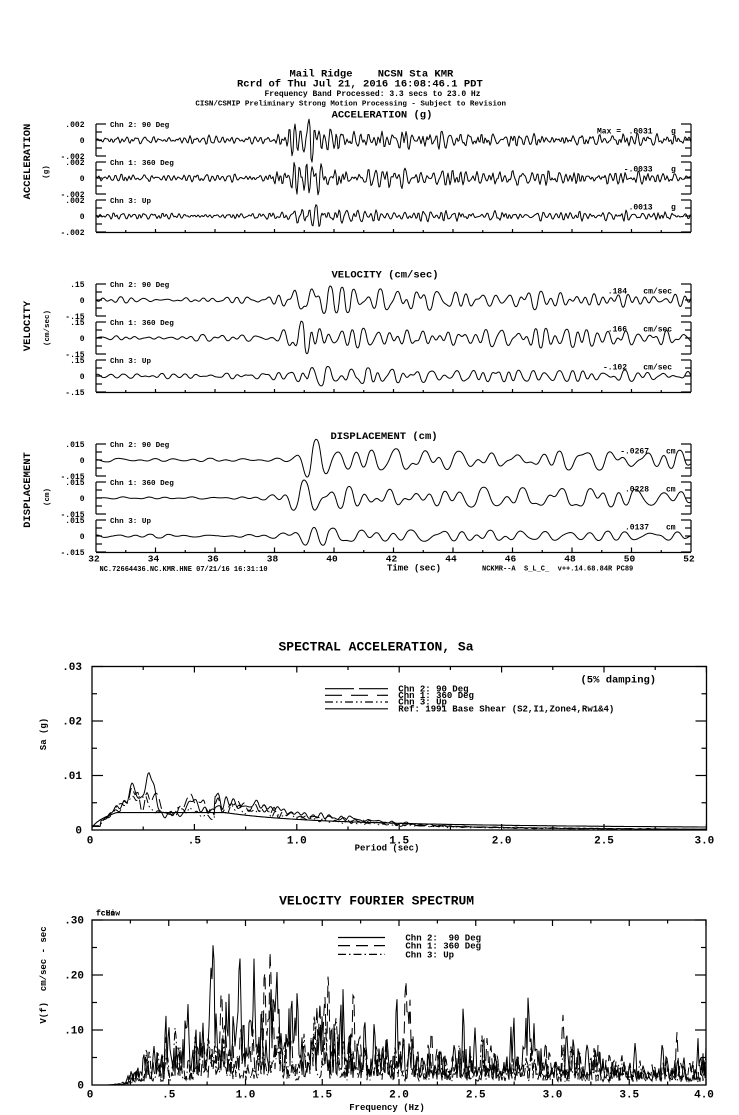 This screenshot has height=1115, width=739. Describe the element at coordinates (689, 559) in the screenshot. I see `svg-text: 52` at that location.